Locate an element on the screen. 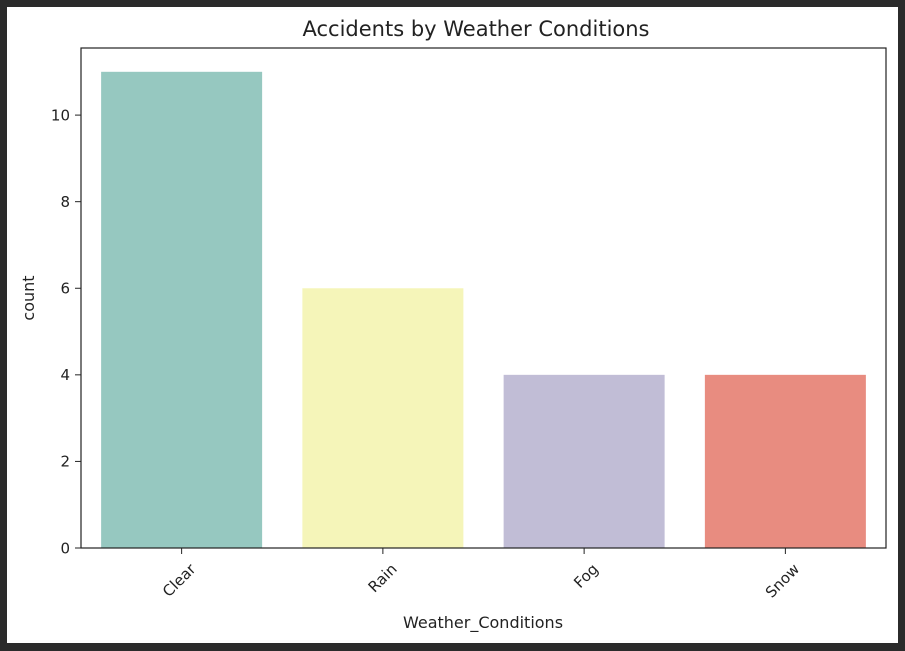 This screenshot has width=905, height=651. bar-rain is located at coordinates (383, 418).